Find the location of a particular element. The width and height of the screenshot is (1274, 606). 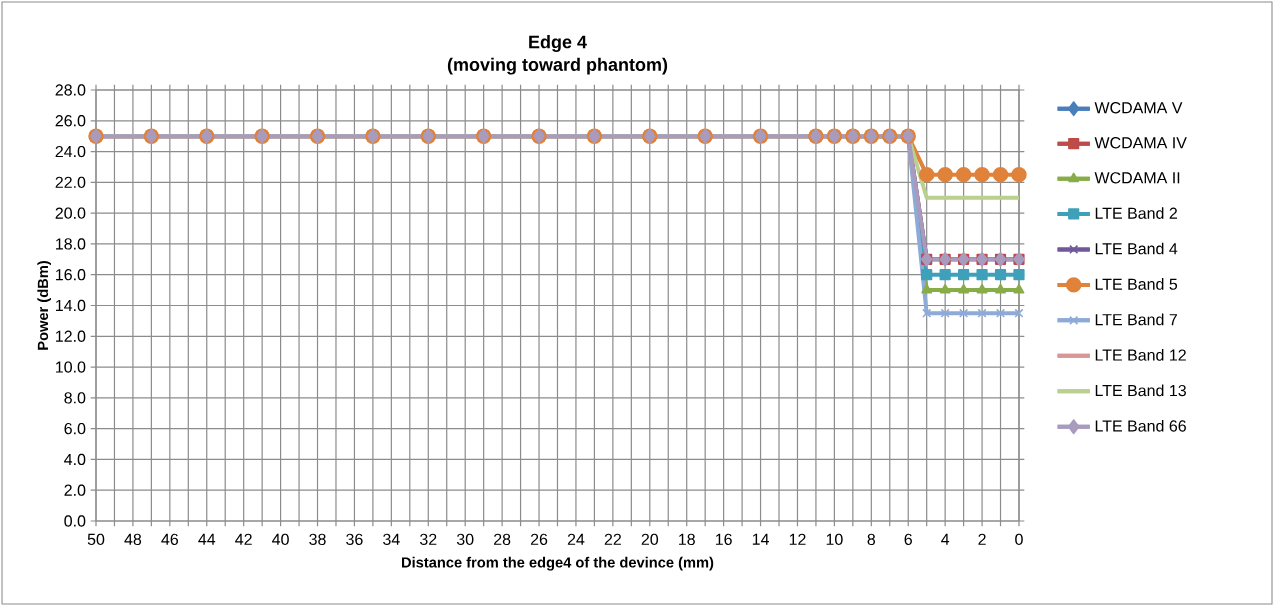

x-tick-label: 28 is located at coordinates (502, 539).